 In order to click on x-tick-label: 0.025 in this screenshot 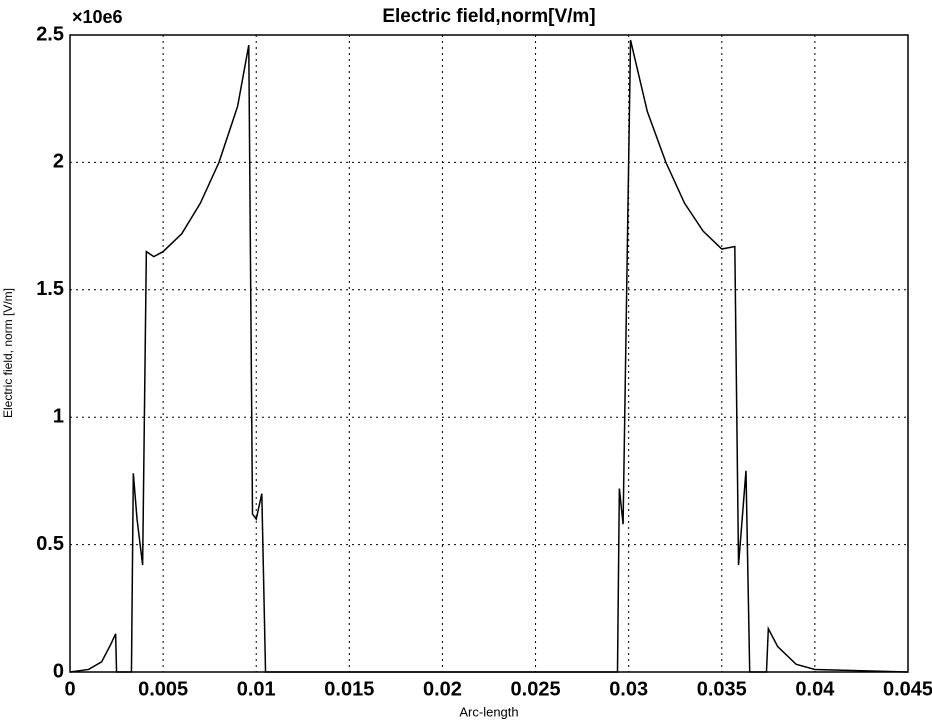, I will do `click(536, 689)`.